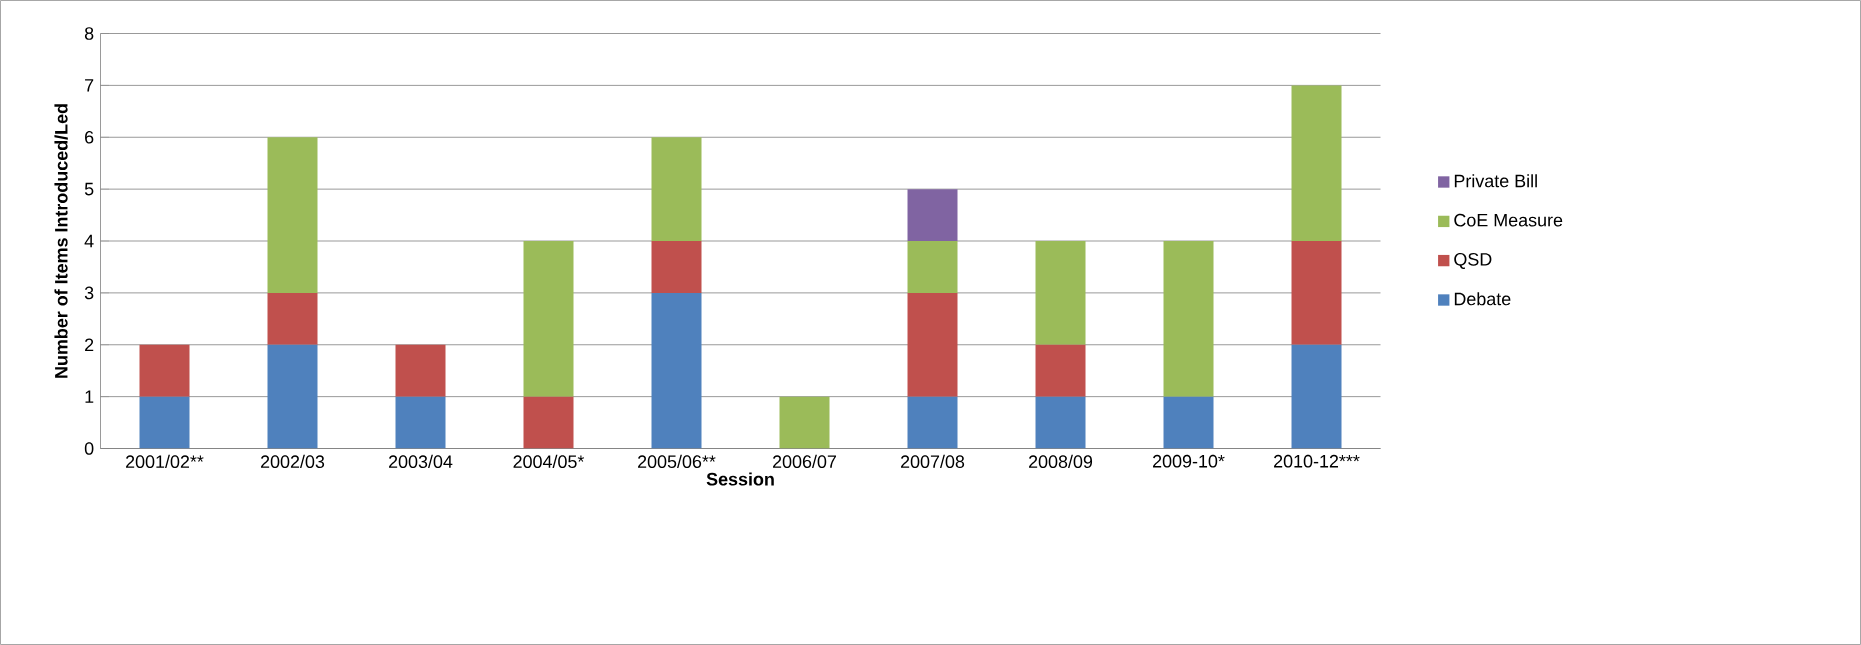 This screenshot has width=1861, height=645. I want to click on y-tick-label: 1, so click(89, 396).